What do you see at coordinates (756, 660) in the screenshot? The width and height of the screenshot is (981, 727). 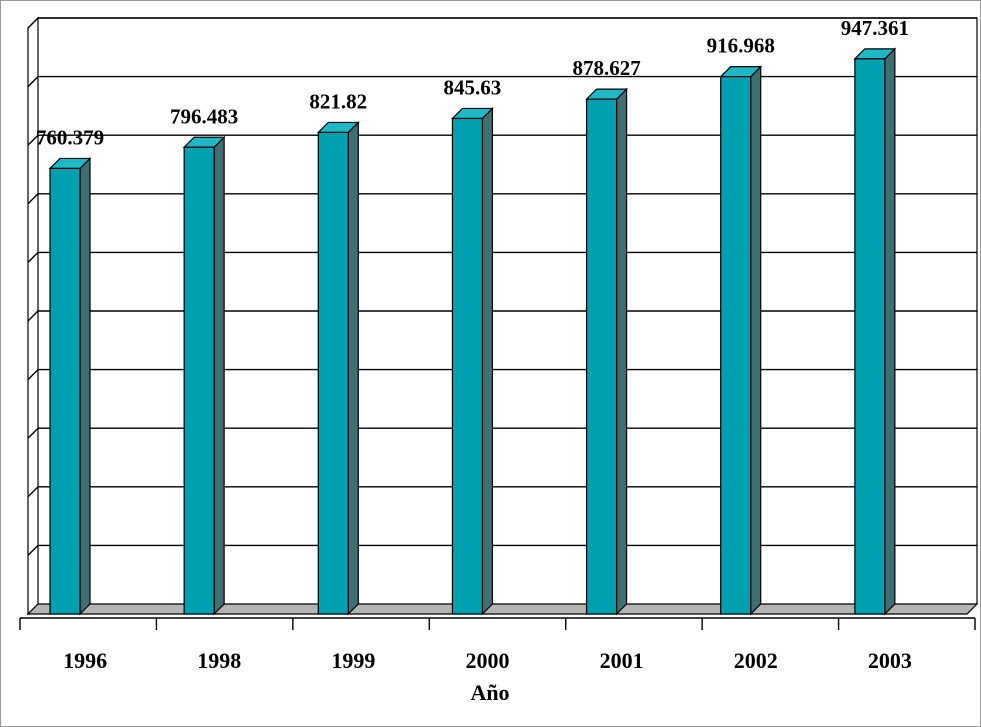 I see `x-tick-label: 2002` at bounding box center [756, 660].